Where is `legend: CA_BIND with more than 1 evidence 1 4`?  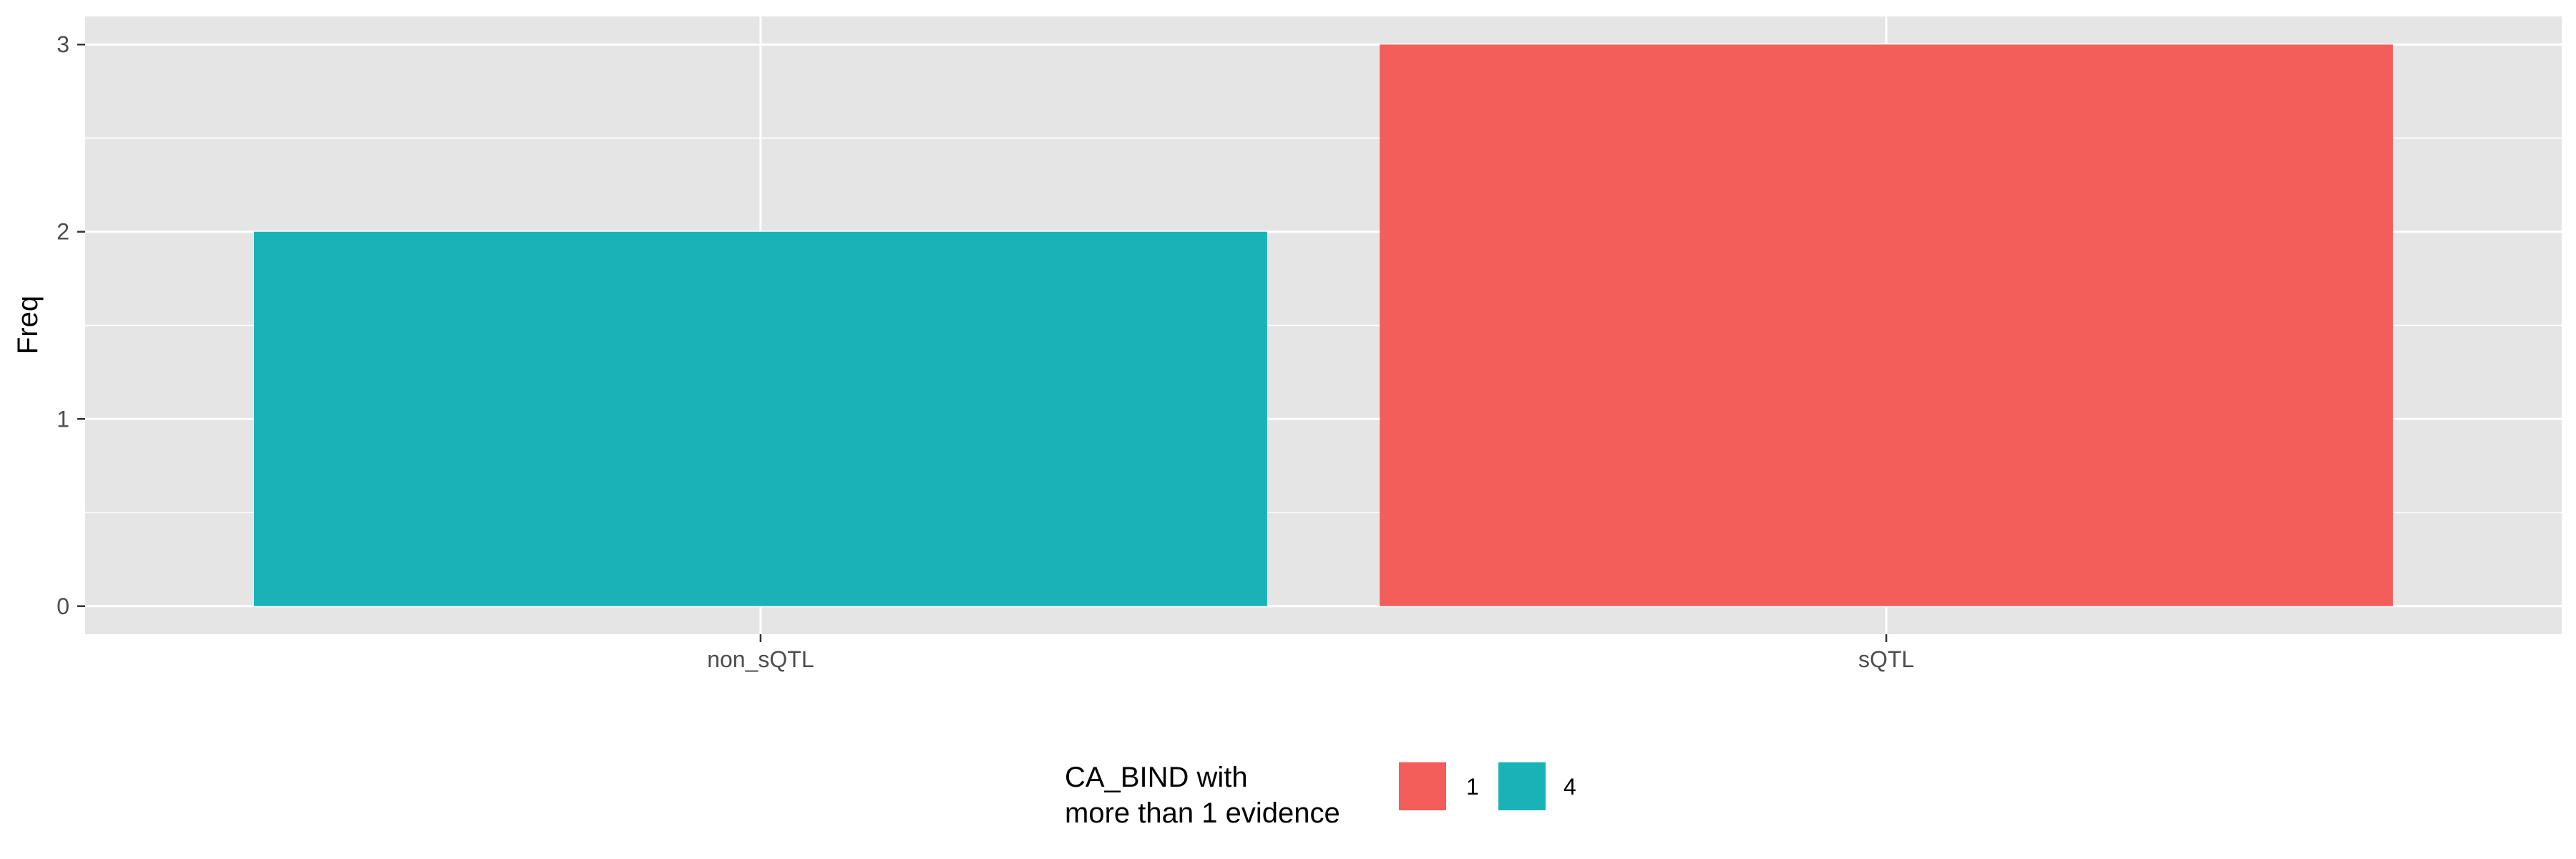
legend: CA_BIND with more than 1 evidence 1 4 is located at coordinates (1320, 795).